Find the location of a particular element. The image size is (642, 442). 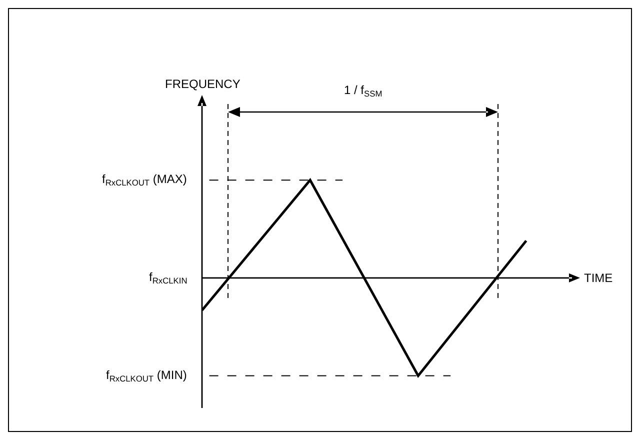

x-axis-title: TIME is located at coordinates (598, 278).